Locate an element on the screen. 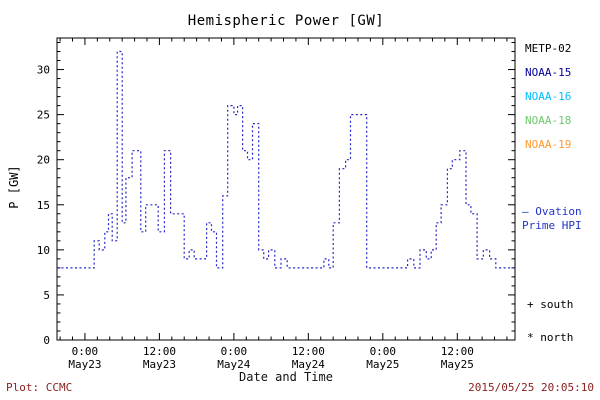  svg-text: 5 is located at coordinates (46, 295).